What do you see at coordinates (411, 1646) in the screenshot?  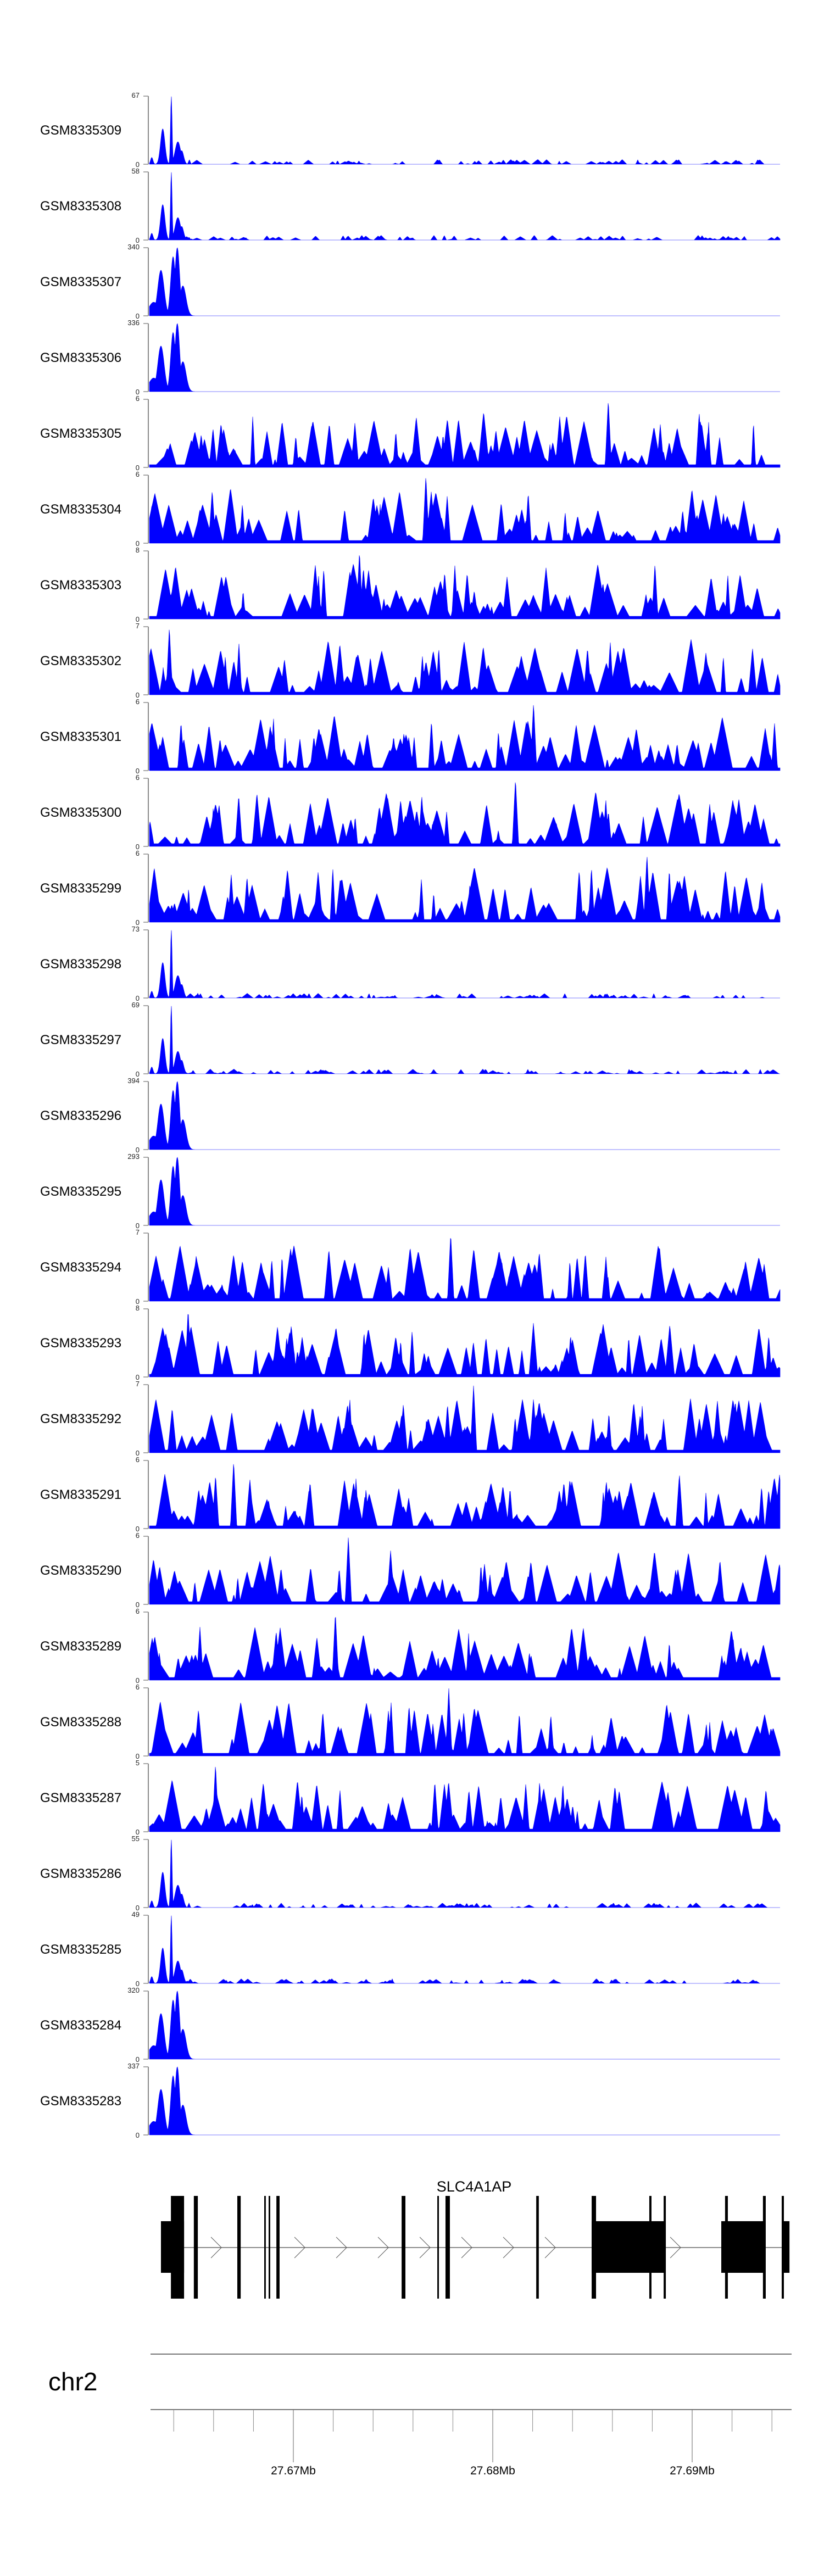 I see `track-GSM8335289: GSM8335289 6 0` at bounding box center [411, 1646].